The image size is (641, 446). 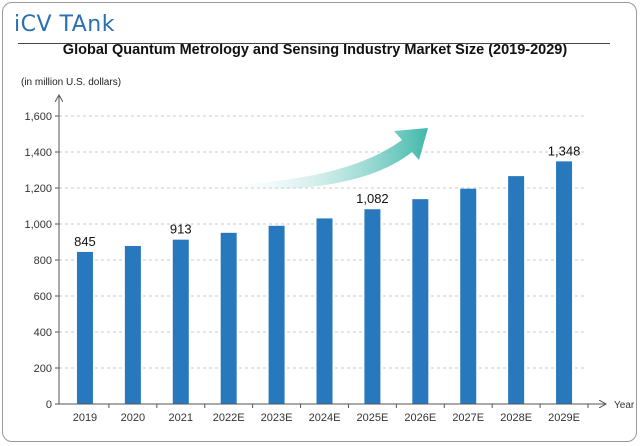 I want to click on y-tick-label: 1,400, so click(x=38, y=153).